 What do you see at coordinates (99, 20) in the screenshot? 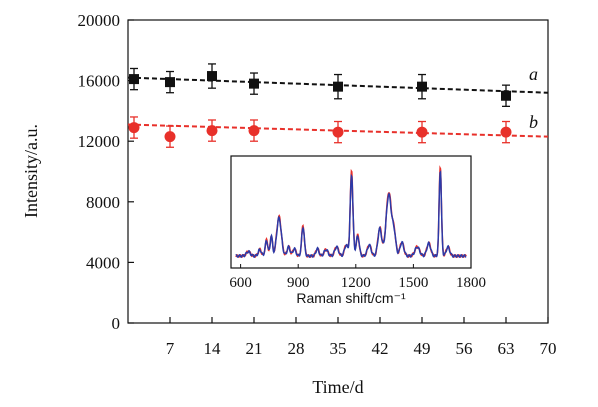
I see `y-tick-label: 20000` at bounding box center [99, 20].